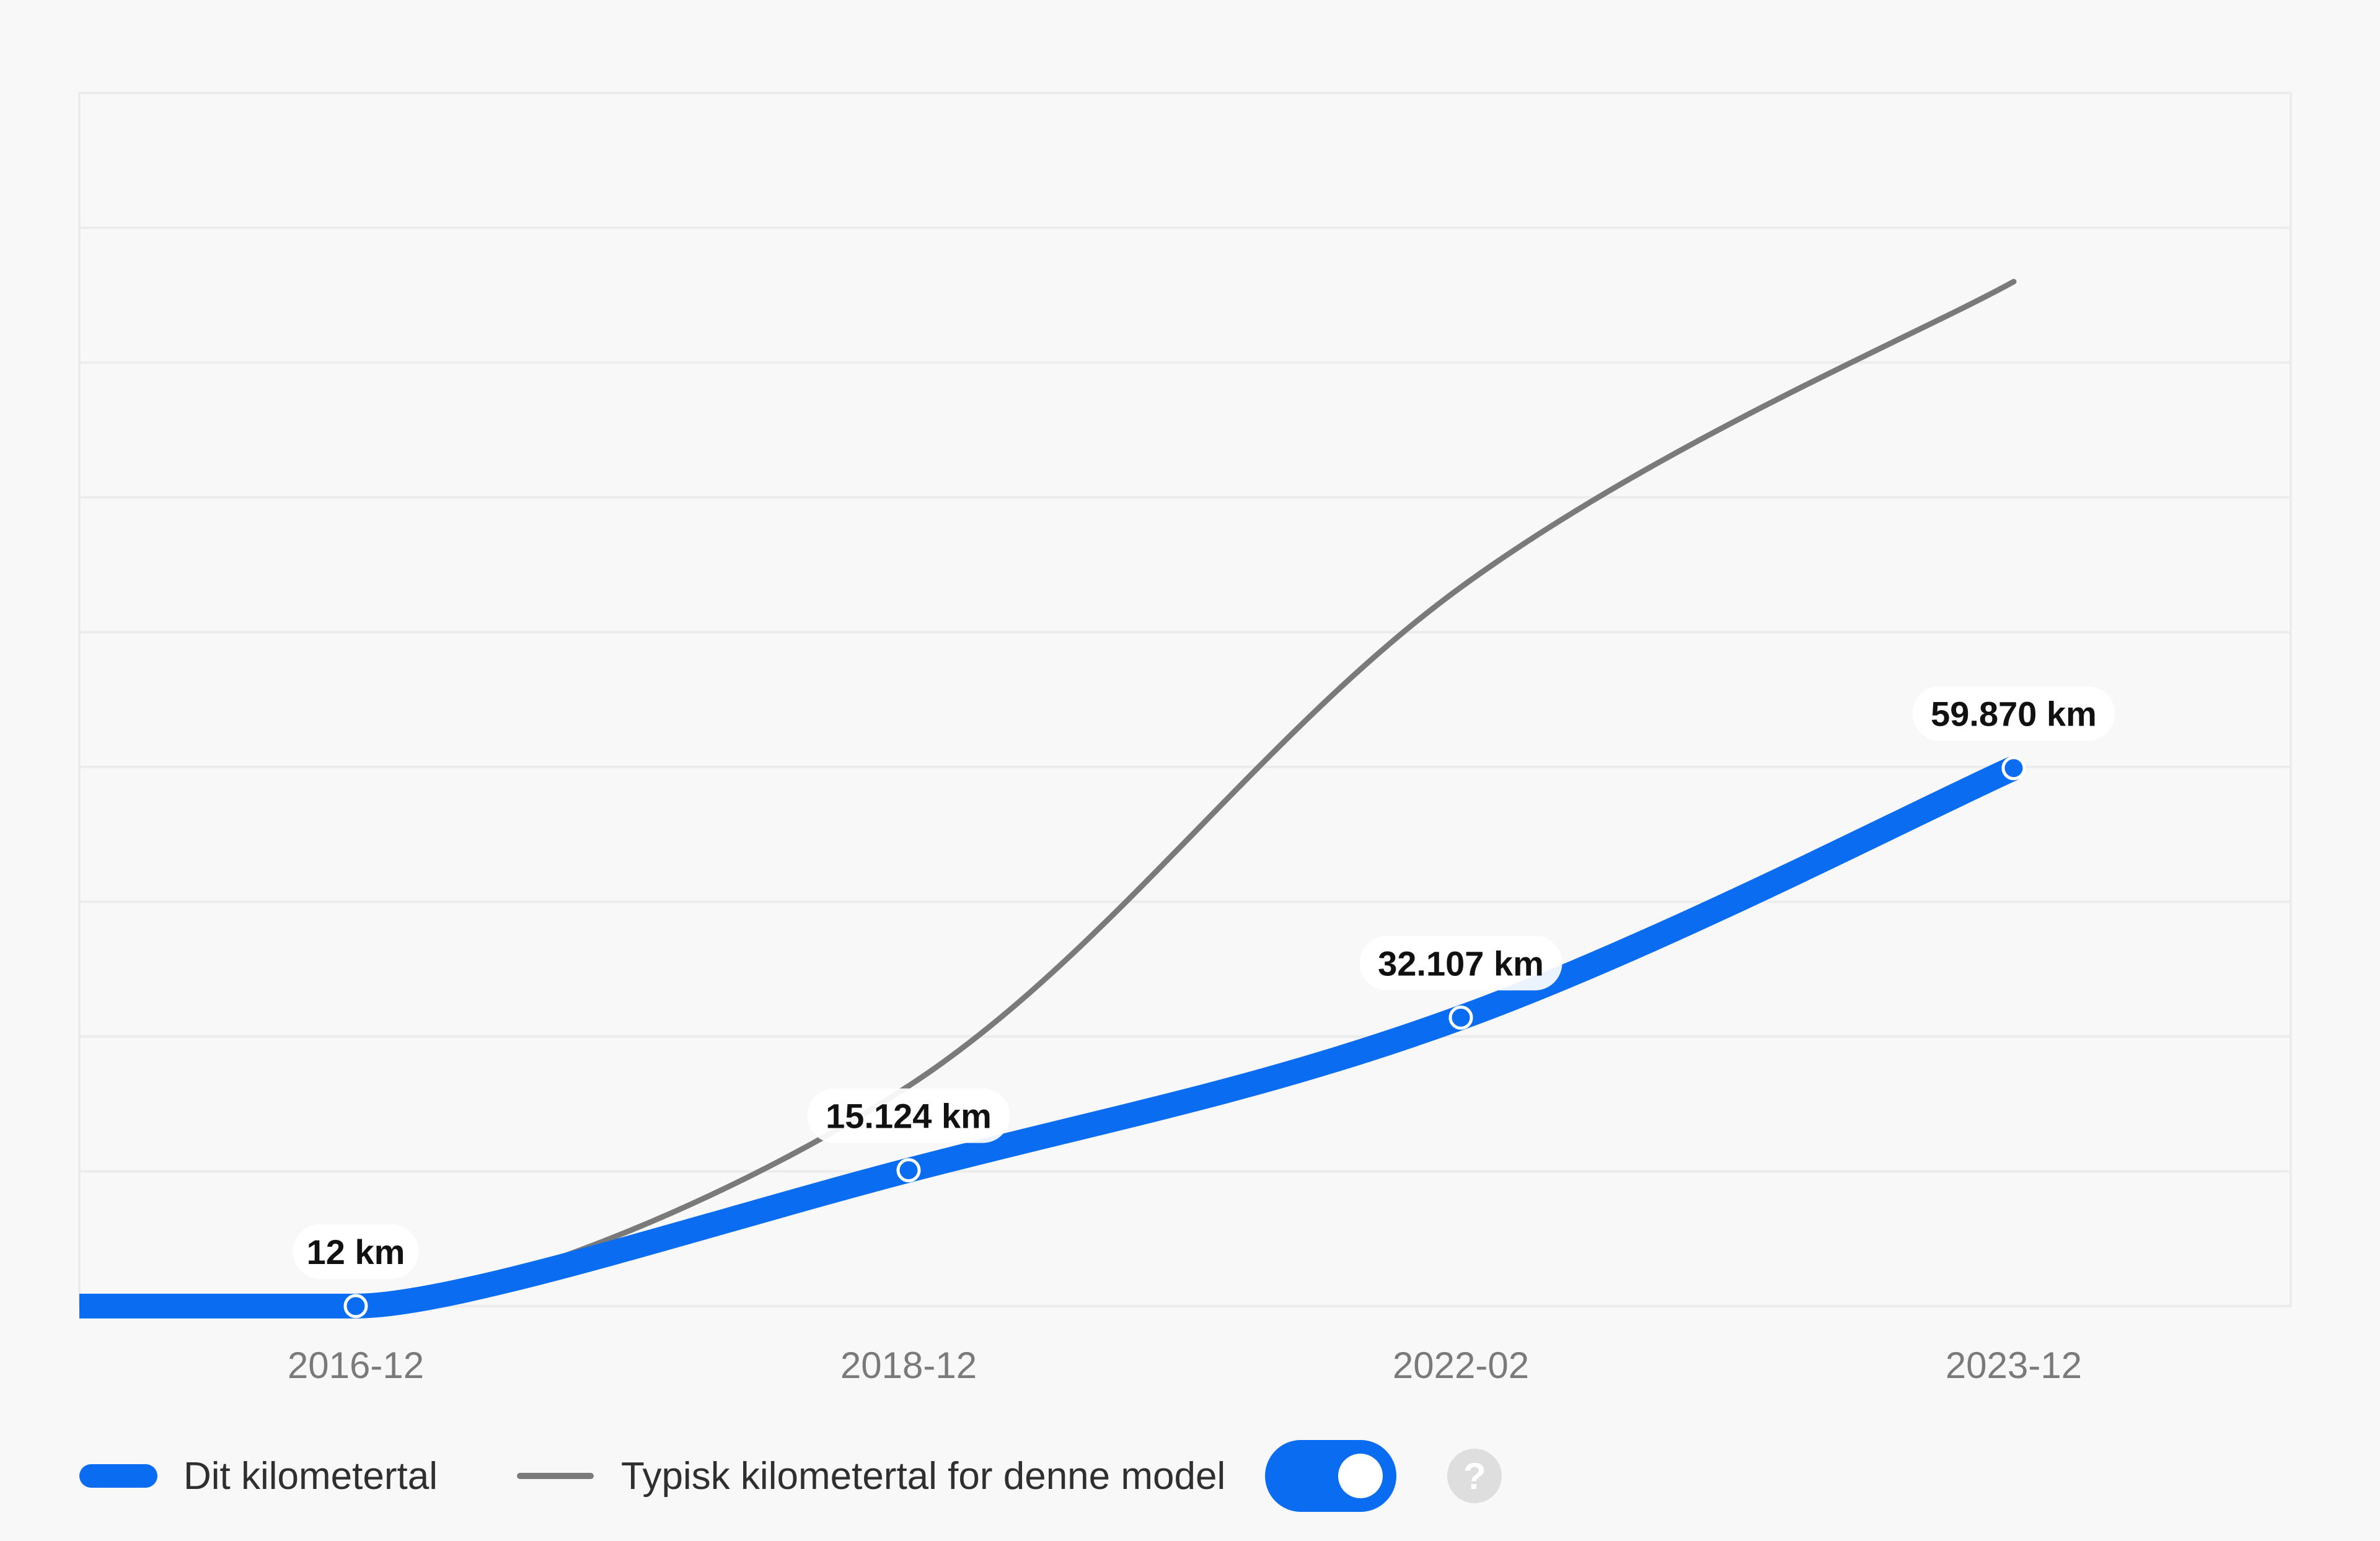 This screenshot has width=2380, height=1541. What do you see at coordinates (1474, 1476) in the screenshot?
I see `help-icon: ?` at bounding box center [1474, 1476].